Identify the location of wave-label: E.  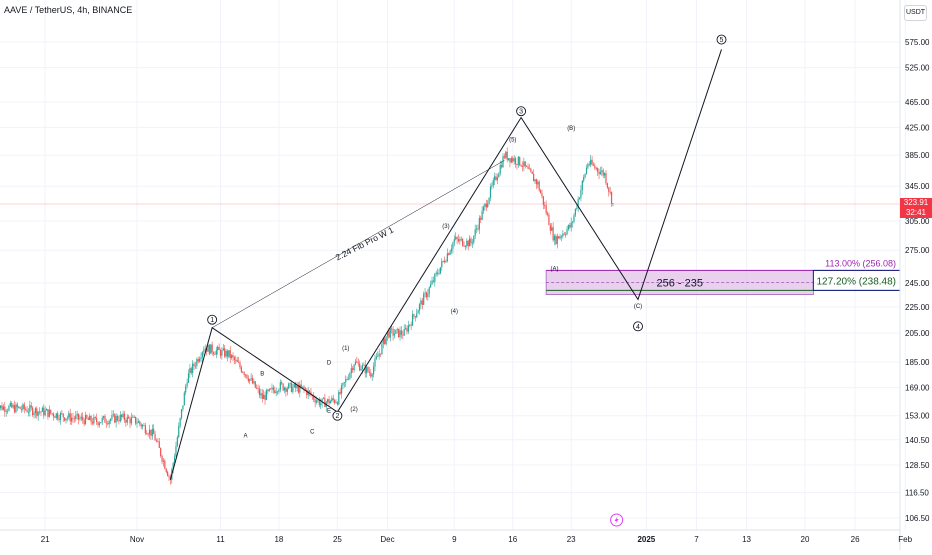
(329, 412).